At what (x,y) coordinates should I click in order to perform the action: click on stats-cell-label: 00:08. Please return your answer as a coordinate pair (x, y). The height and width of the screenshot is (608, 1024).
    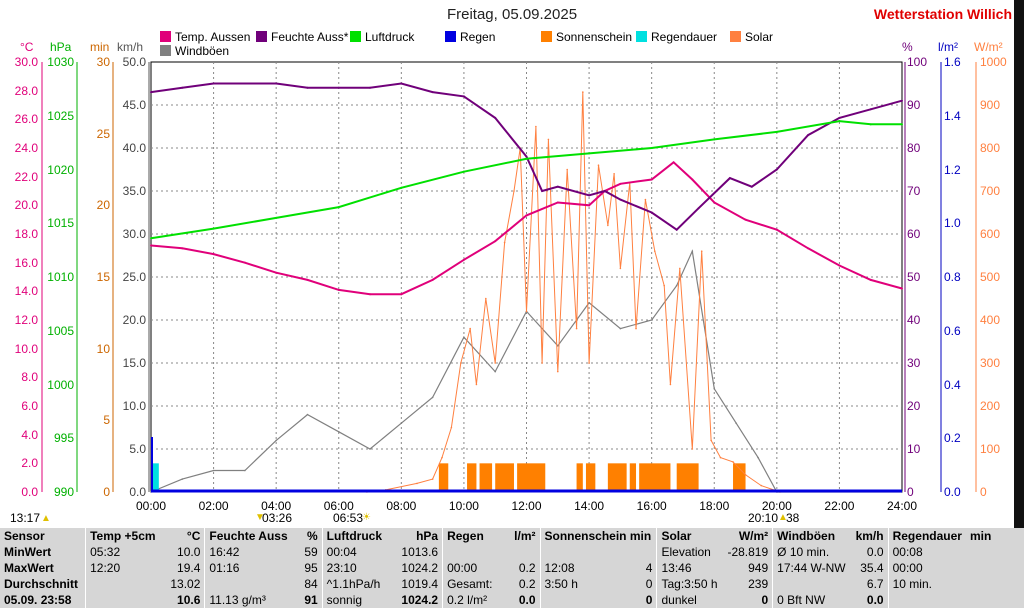
    Looking at the image, I should click on (955, 552).